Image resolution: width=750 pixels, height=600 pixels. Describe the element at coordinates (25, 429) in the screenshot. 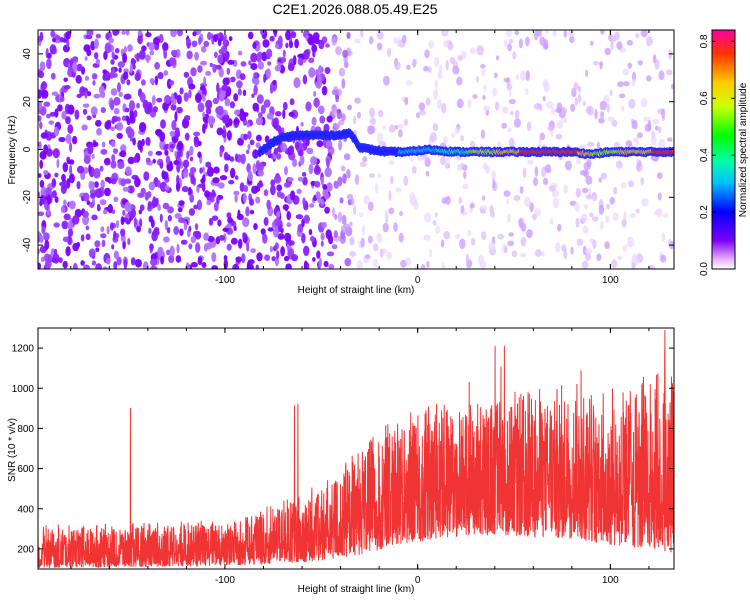

I see `y-tick-label: 800` at that location.